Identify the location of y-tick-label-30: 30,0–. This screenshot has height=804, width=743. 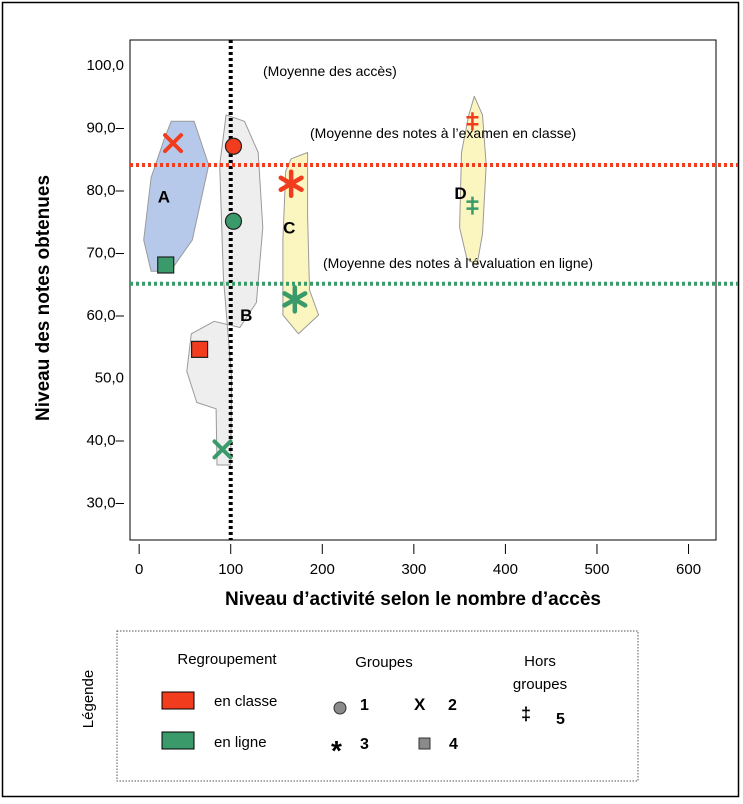
(105, 503).